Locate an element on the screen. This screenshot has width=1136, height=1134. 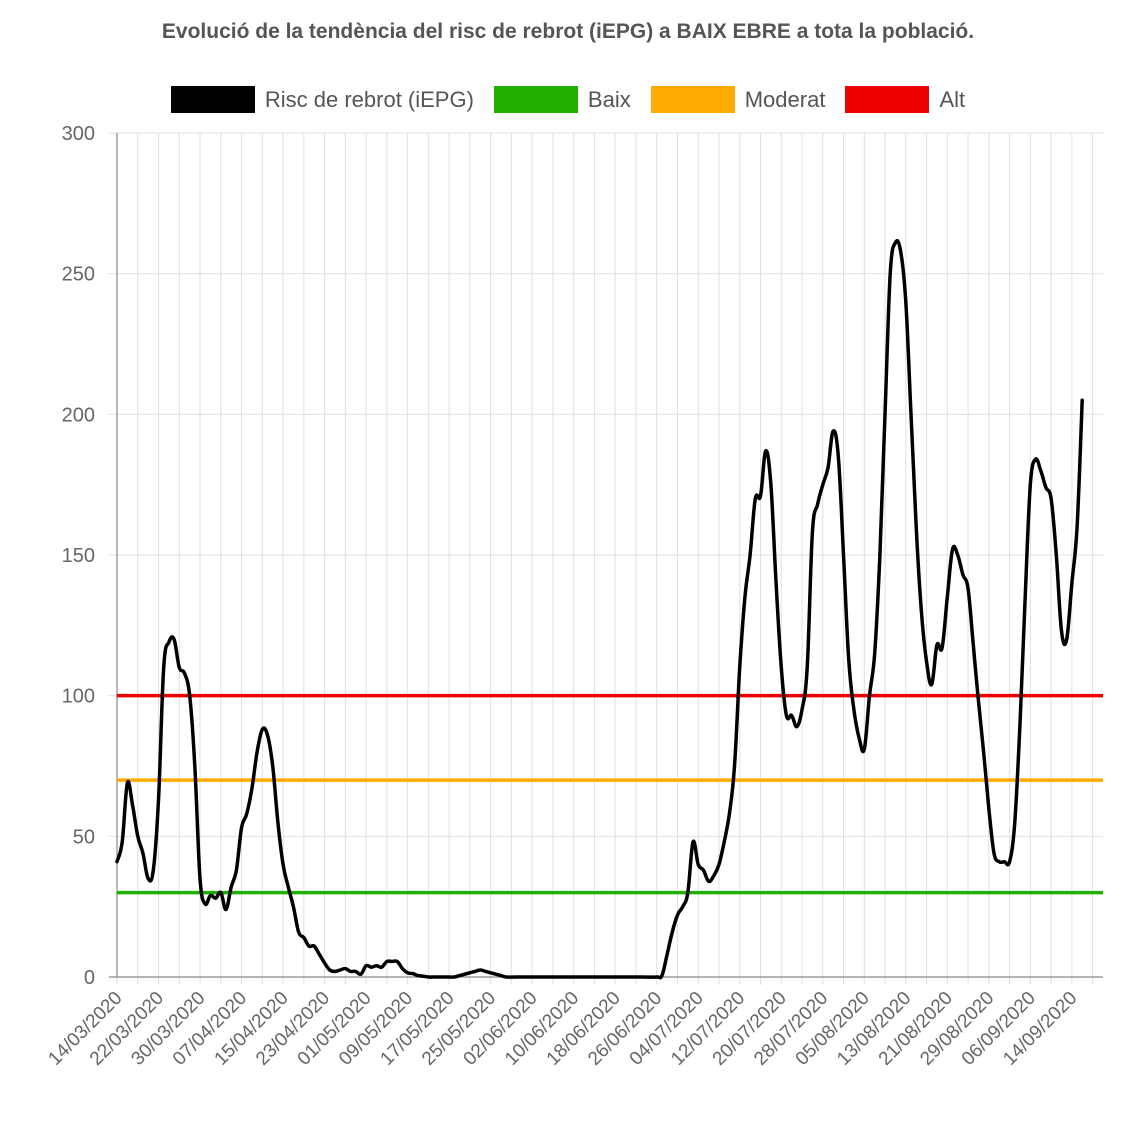
legend-item-iepg: Risc de rebrot (iEPG) is located at coordinates (322, 99).